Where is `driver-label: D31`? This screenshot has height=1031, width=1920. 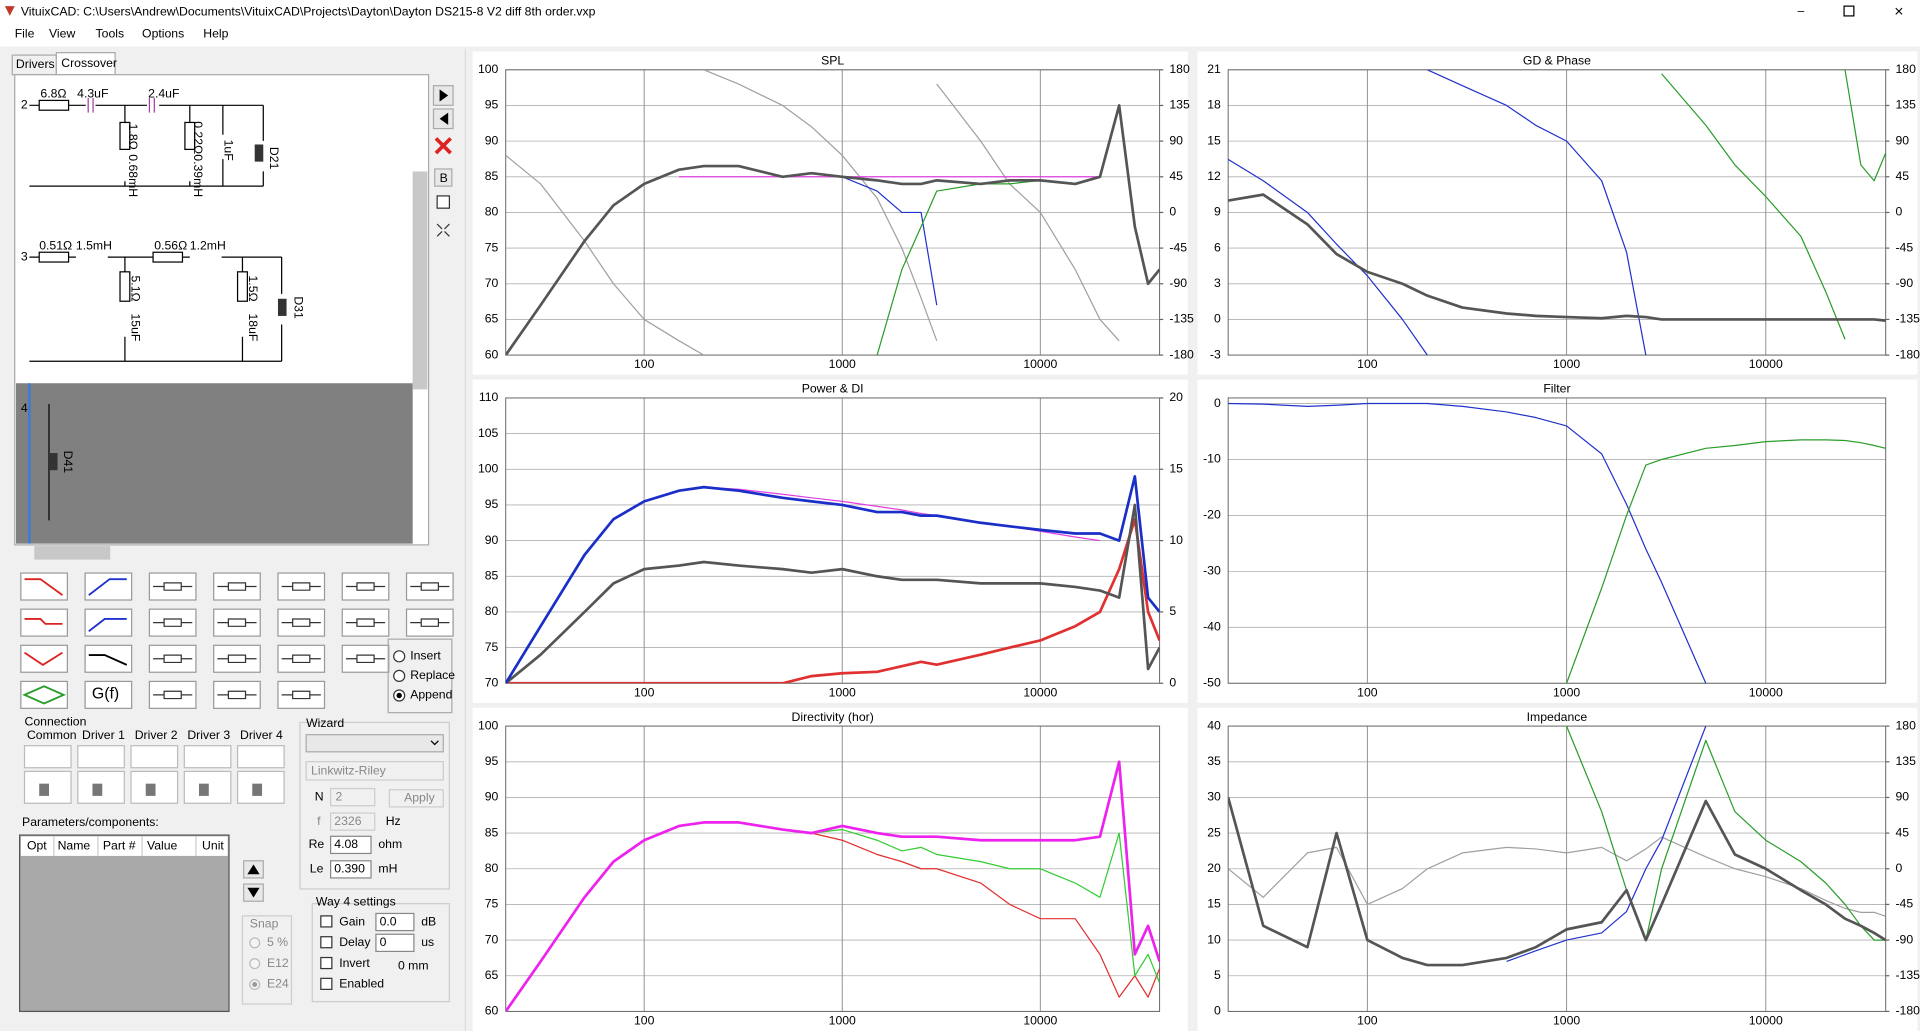 driver-label: D31 is located at coordinates (298, 307).